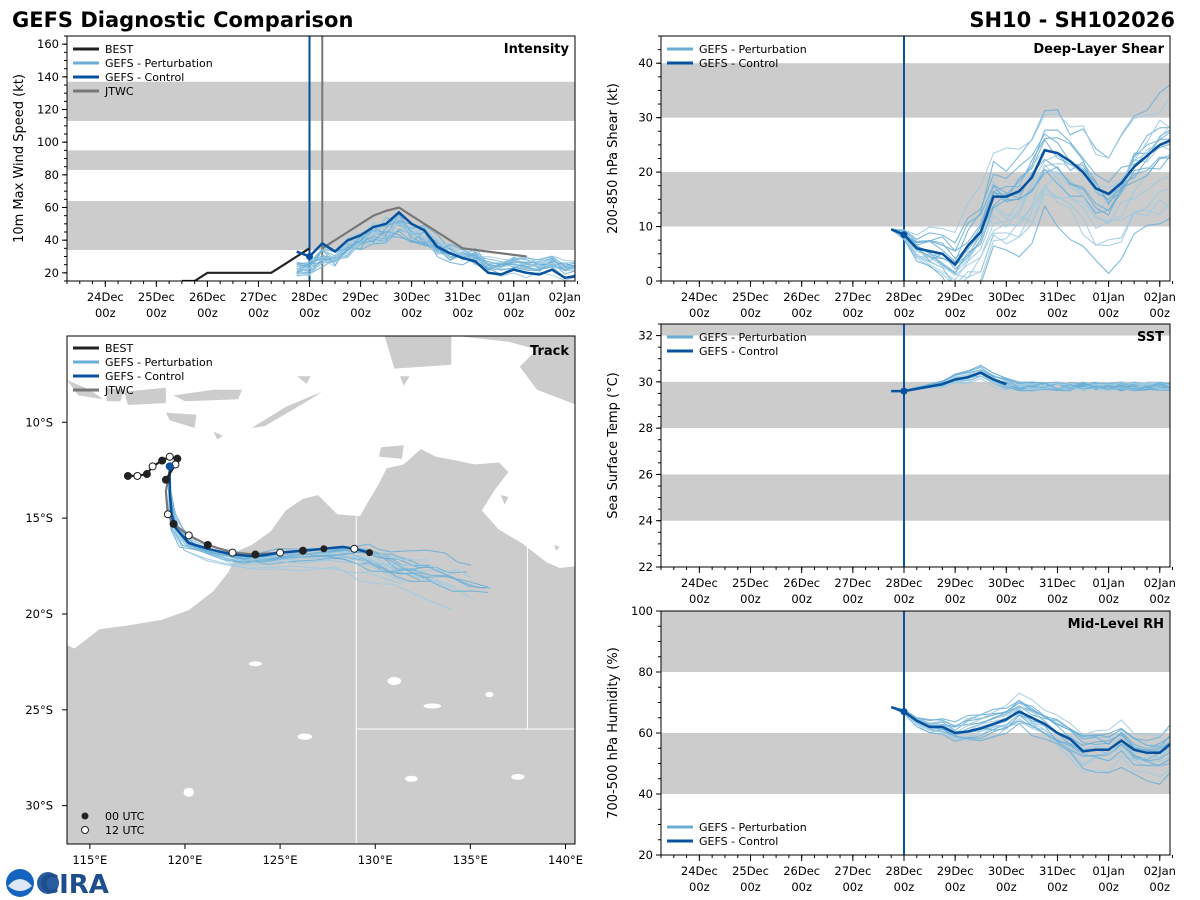 Image resolution: width=1200 pixels, height=900 pixels. What do you see at coordinates (144, 77) in the screenshot?
I see `intensity-legend-label-control: GEFS - Control` at bounding box center [144, 77].